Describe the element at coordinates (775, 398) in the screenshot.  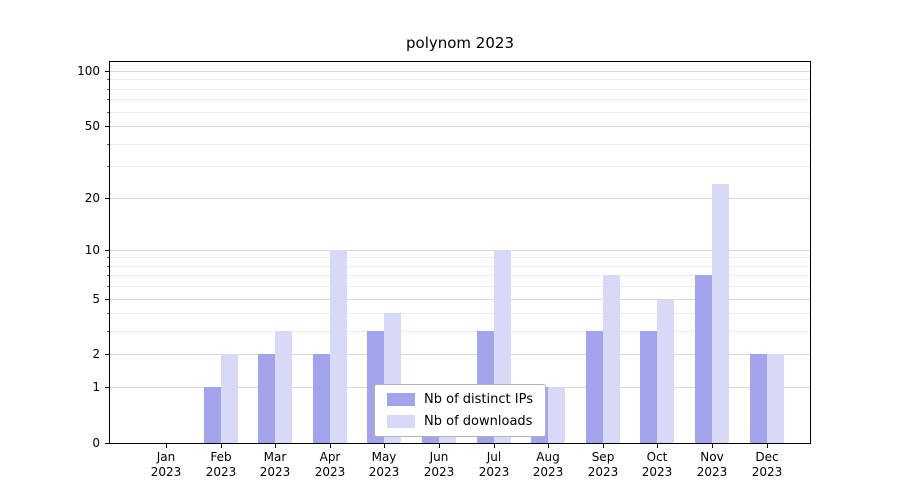
I see `bar-nb-of-downloads-dec-2023` at that location.